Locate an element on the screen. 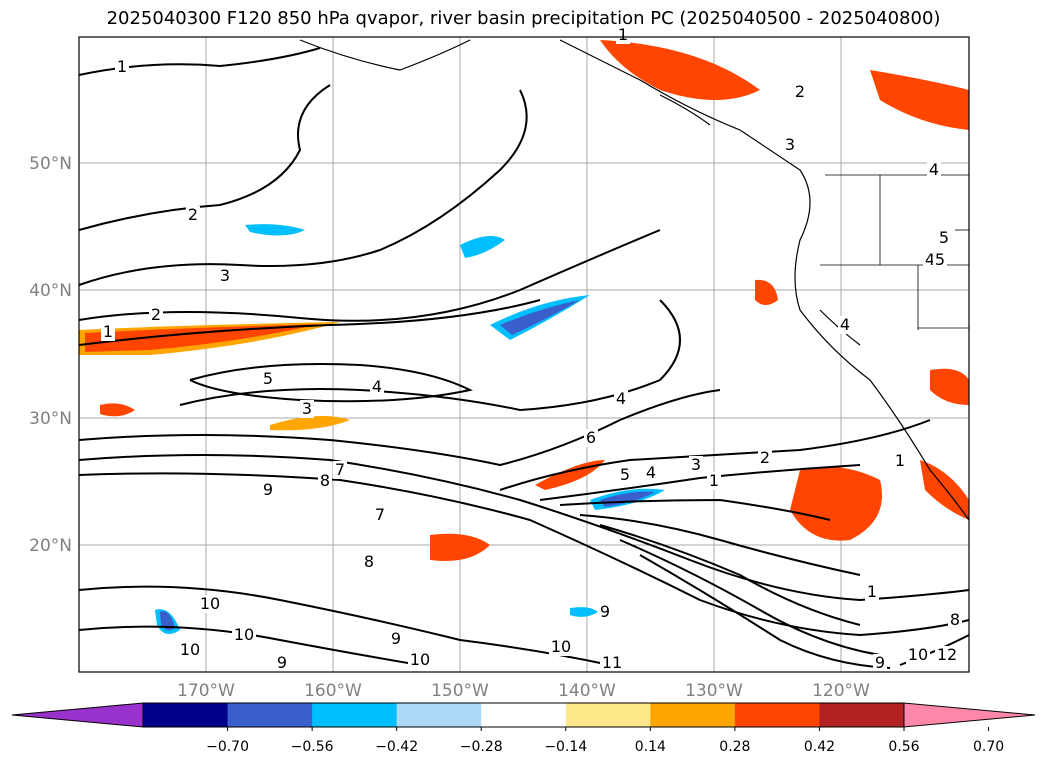 This screenshot has height=765, width=1047. lon-label-160w: 160°W is located at coordinates (333, 691).